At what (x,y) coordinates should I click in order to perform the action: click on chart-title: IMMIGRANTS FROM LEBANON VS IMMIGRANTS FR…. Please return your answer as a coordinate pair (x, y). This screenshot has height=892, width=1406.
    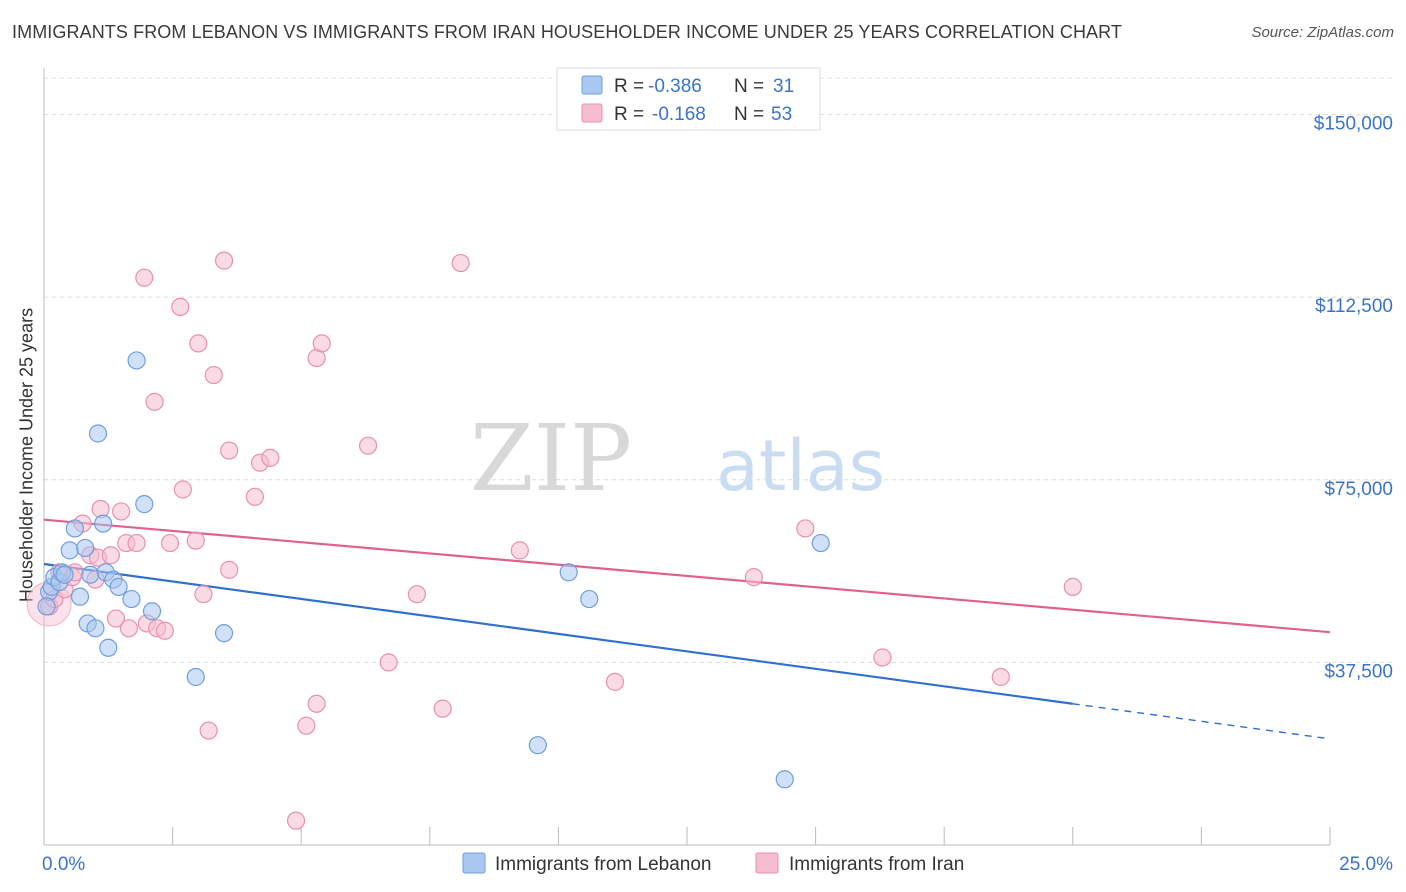
    Looking at the image, I should click on (567, 32).